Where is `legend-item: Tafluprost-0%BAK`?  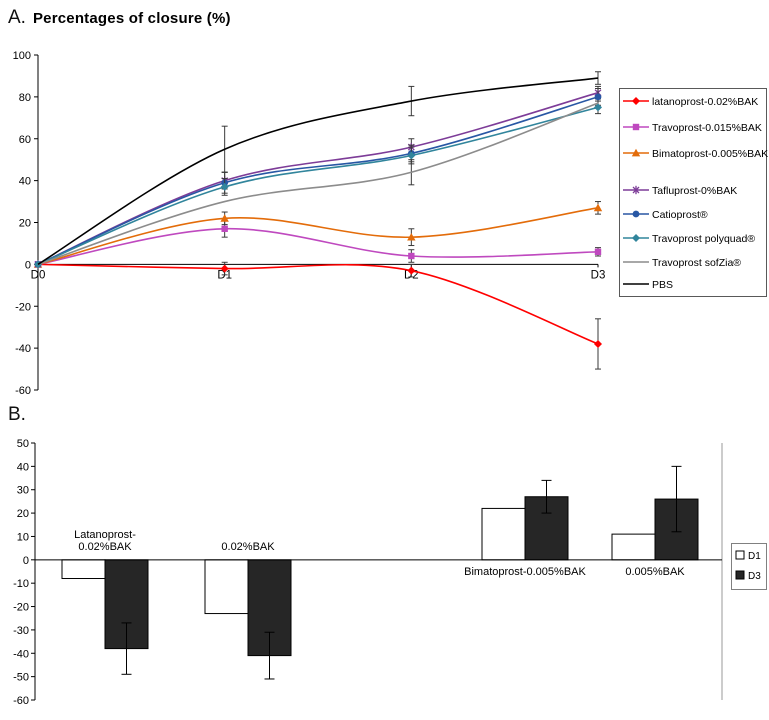 legend-item: Tafluprost-0%BAK is located at coordinates (680, 191).